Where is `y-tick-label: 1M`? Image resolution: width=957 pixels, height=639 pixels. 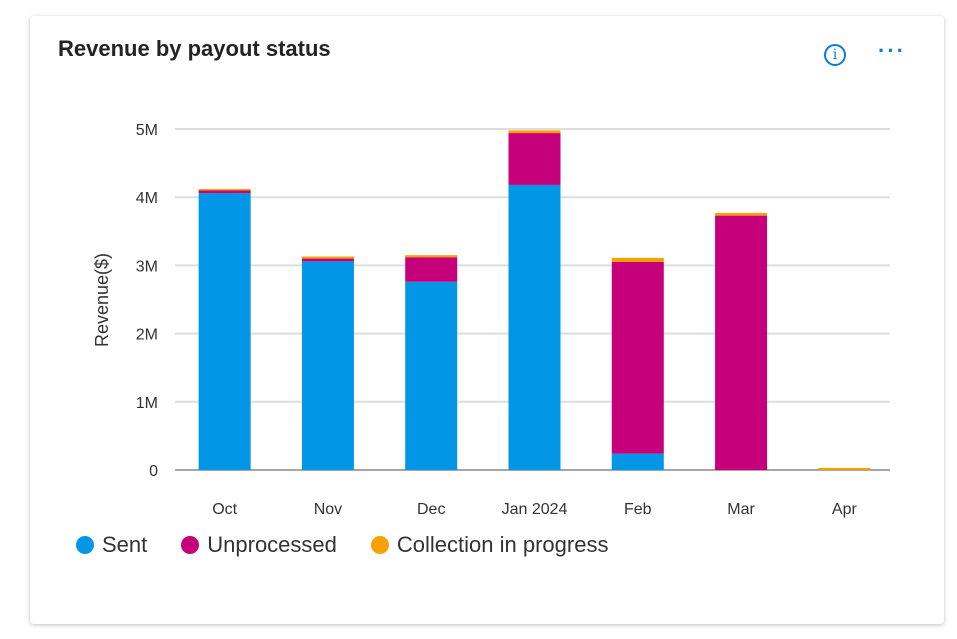
y-tick-label: 1M is located at coordinates (147, 403).